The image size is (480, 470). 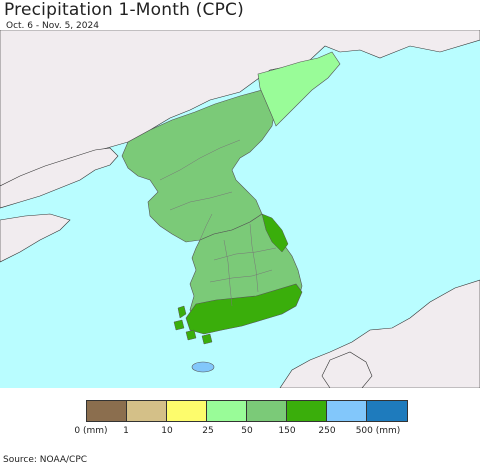 What do you see at coordinates (126, 431) in the screenshot?
I see `legend-label-1: 1` at bounding box center [126, 431].